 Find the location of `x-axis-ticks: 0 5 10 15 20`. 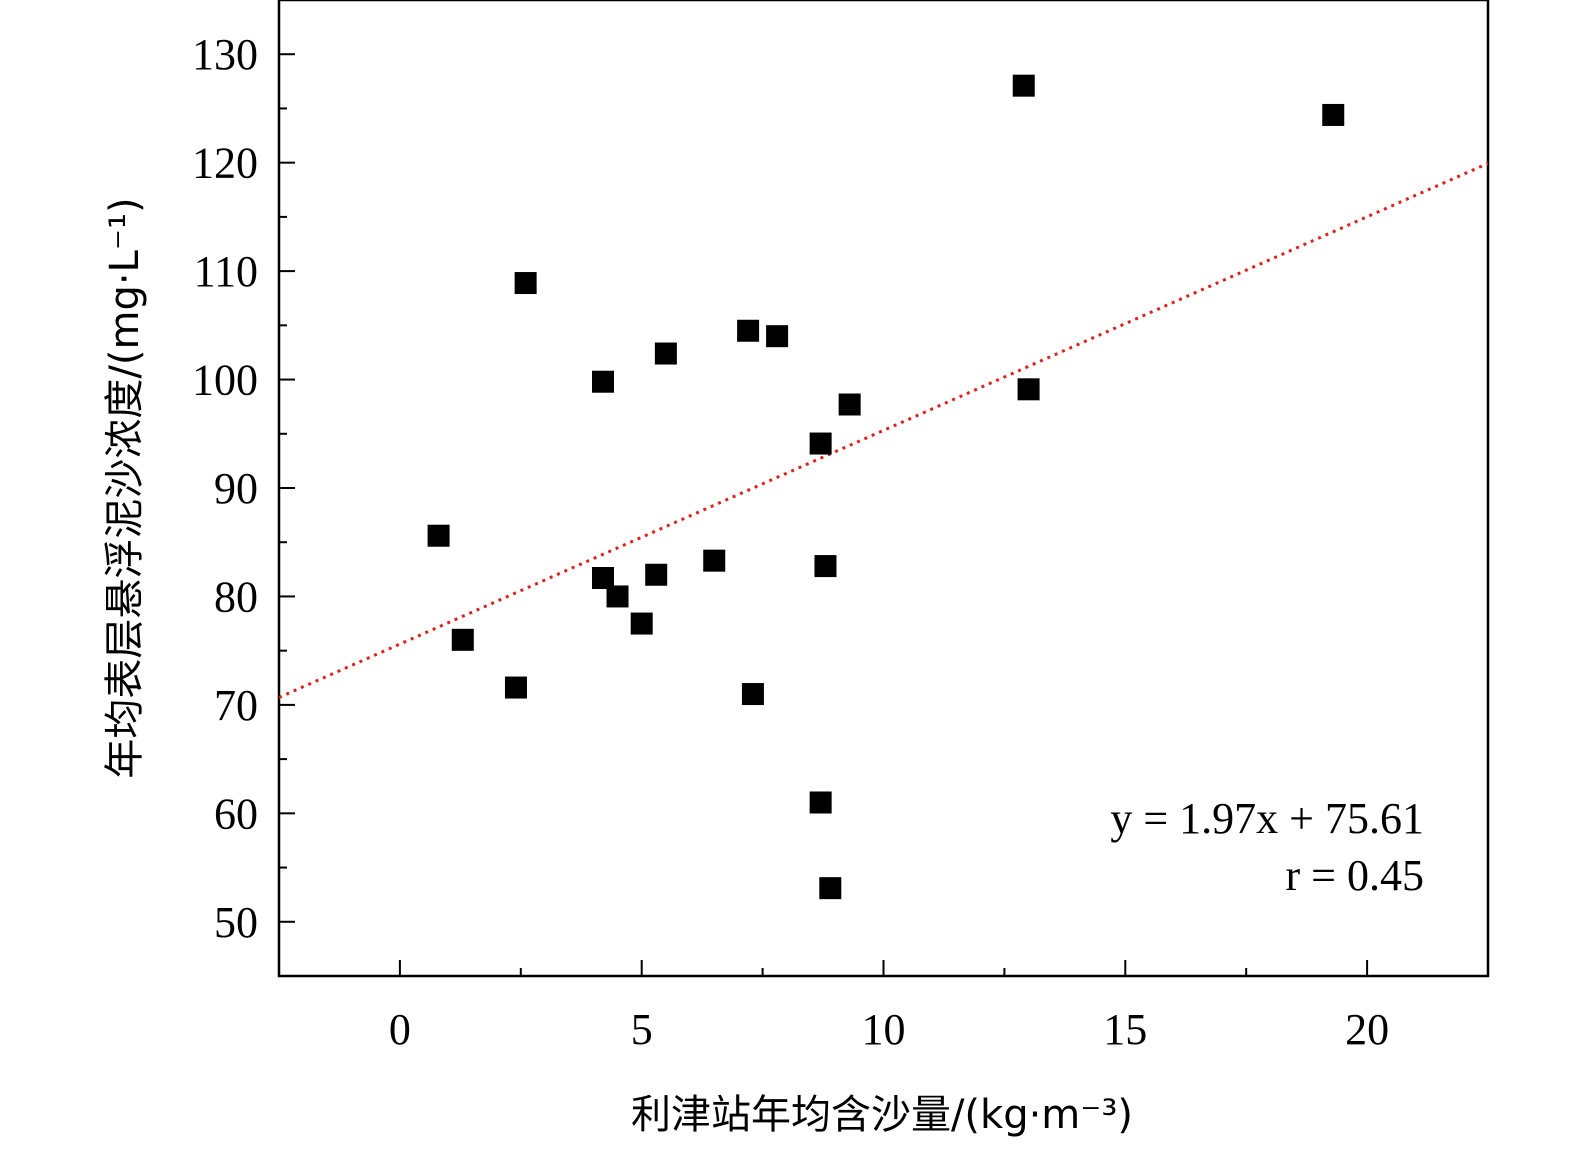

x-axis-ticks: 0 5 10 15 20 is located at coordinates (889, 1007).